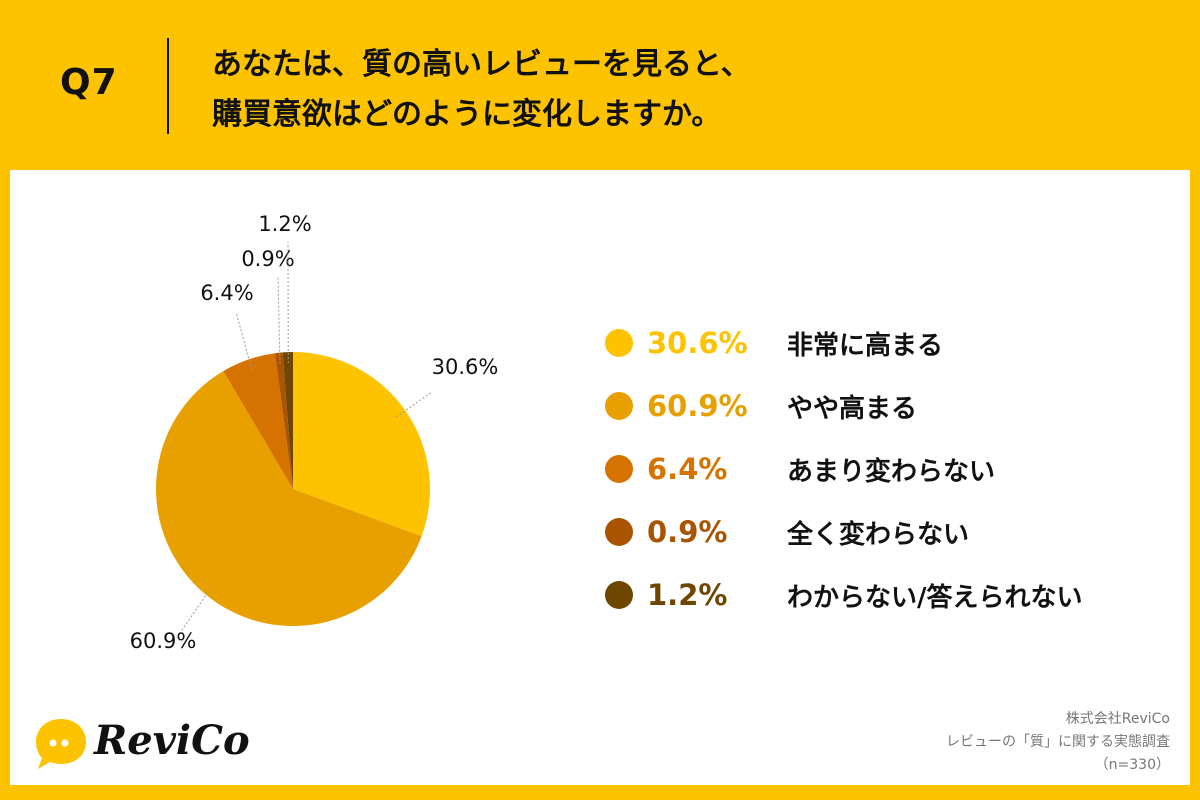  What do you see at coordinates (258, 421) in the screenshot?
I see `pie-slice-not-much` at bounding box center [258, 421].